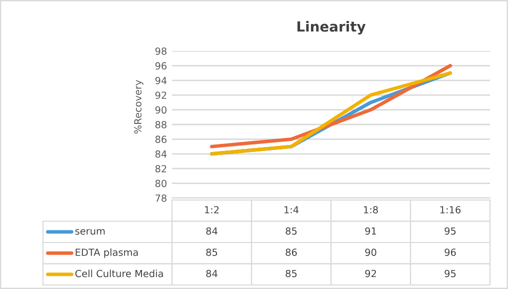 This screenshot has width=508, height=289. I want to click on x-tick-label: 1:4, so click(291, 210).